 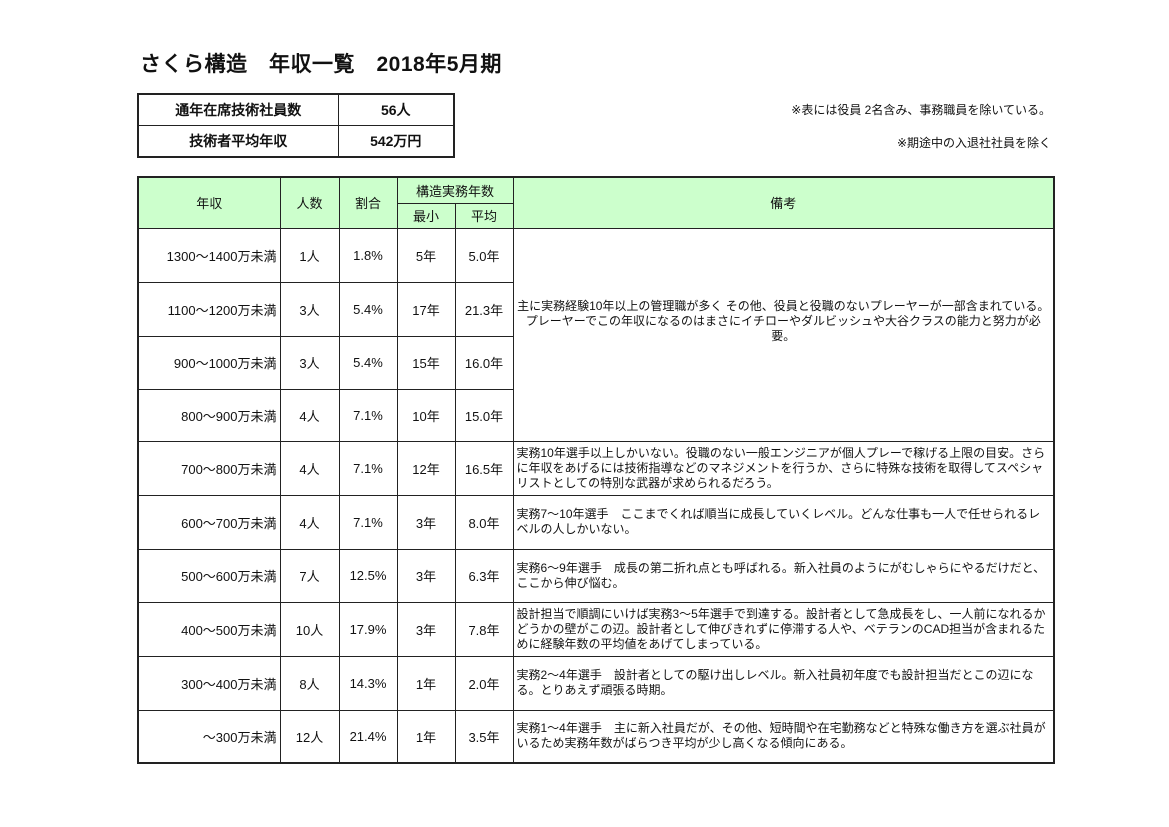 What do you see at coordinates (238, 109) in the screenshot?
I see `summary-label: 通年在席技術社員数` at bounding box center [238, 109].